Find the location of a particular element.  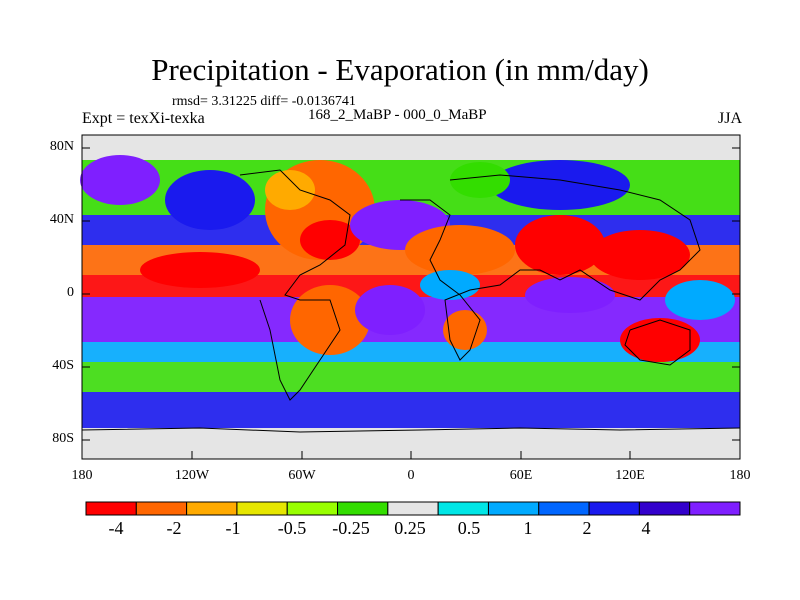

colorbar-label: -0.25 is located at coordinates (351, 528).